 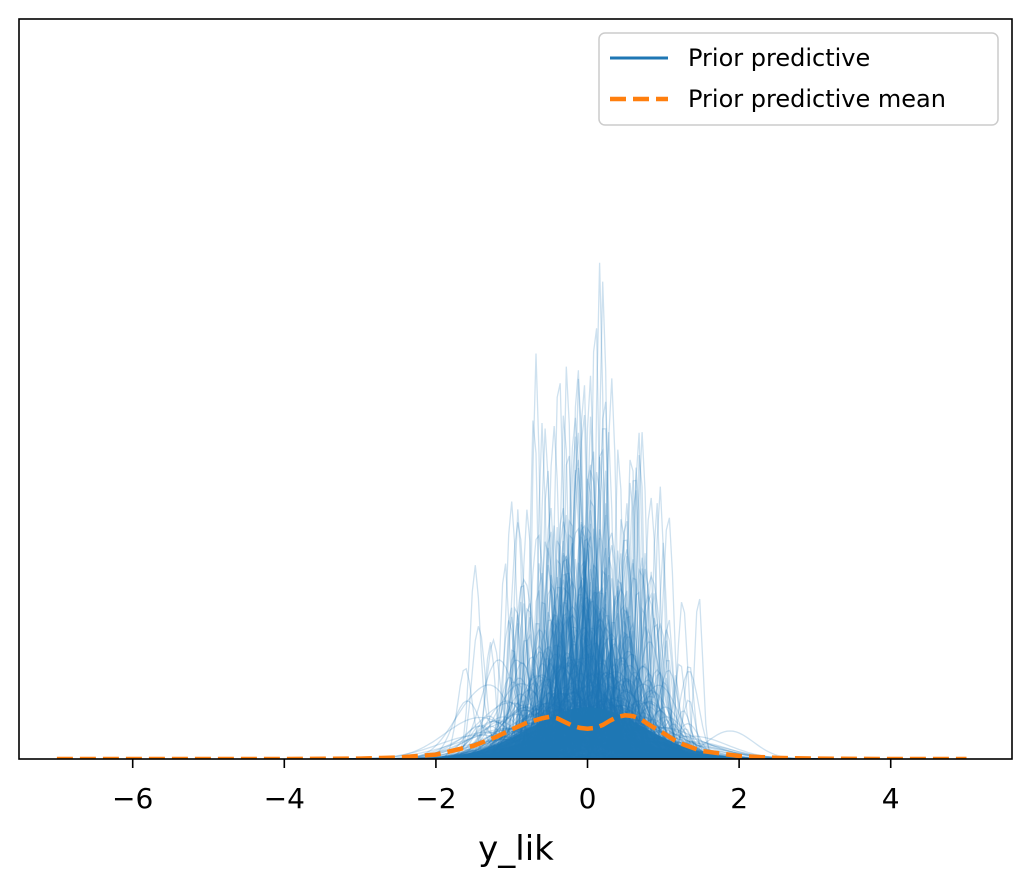 What do you see at coordinates (817, 99) in the screenshot?
I see `legend-prior-predictive-mean-label: Prior predictive mean` at bounding box center [817, 99].